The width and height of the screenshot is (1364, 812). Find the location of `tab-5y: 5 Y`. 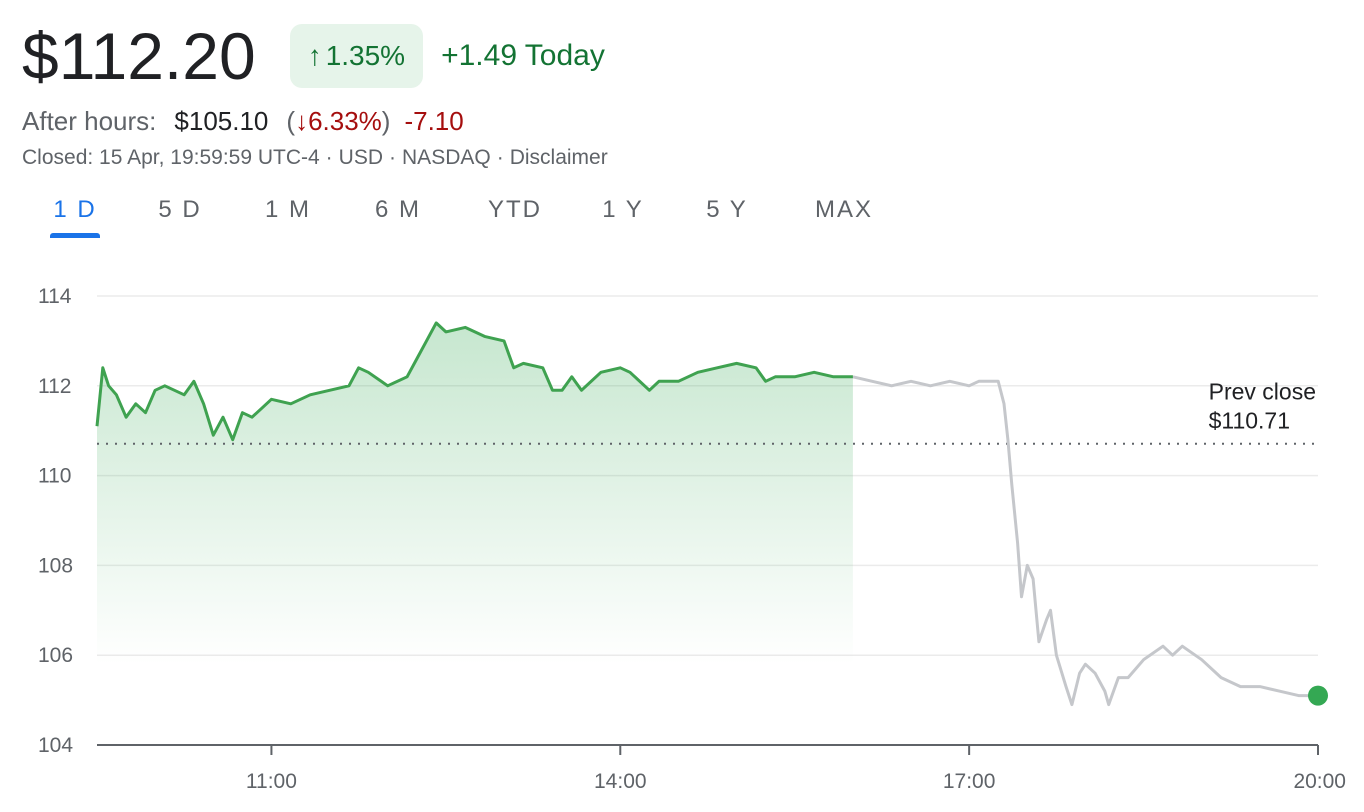

tab-5y: 5 Y is located at coordinates (727, 218).